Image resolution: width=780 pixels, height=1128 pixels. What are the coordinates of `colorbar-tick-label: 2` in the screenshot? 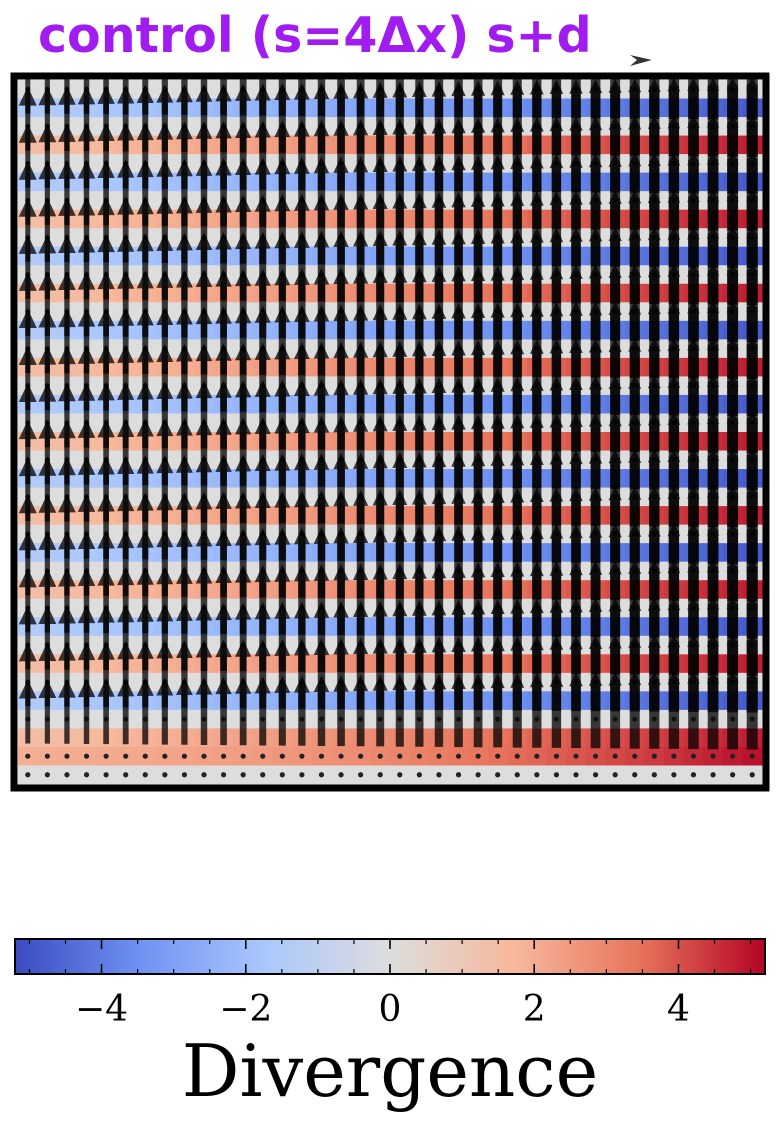 It's located at (534, 1009).